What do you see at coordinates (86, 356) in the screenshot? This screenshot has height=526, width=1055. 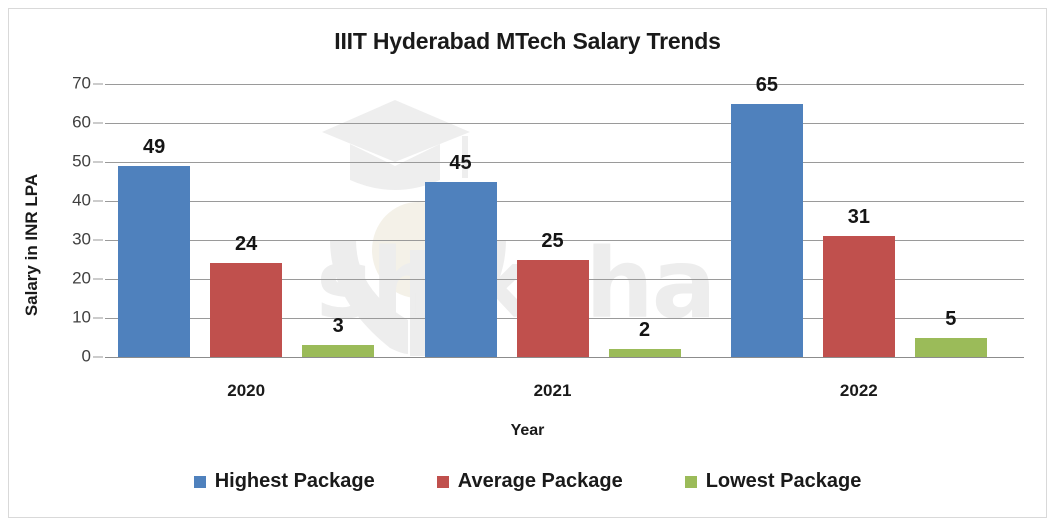 I see `y-axis-tick-label: 0` at bounding box center [86, 356].